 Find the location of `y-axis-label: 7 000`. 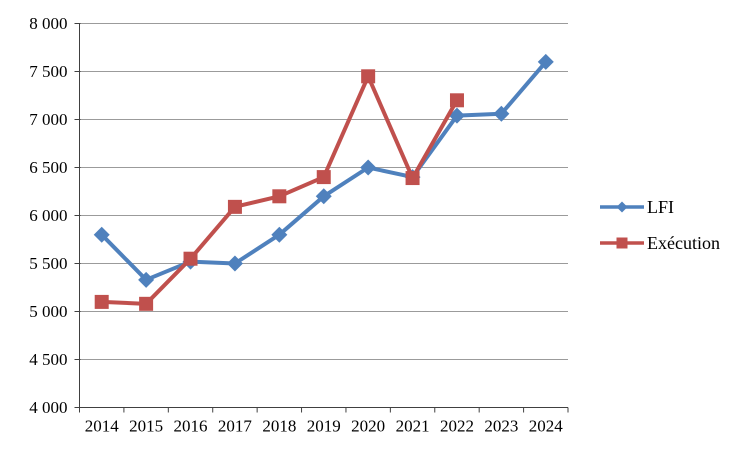

y-axis-label: 7 000 is located at coordinates (48, 119).